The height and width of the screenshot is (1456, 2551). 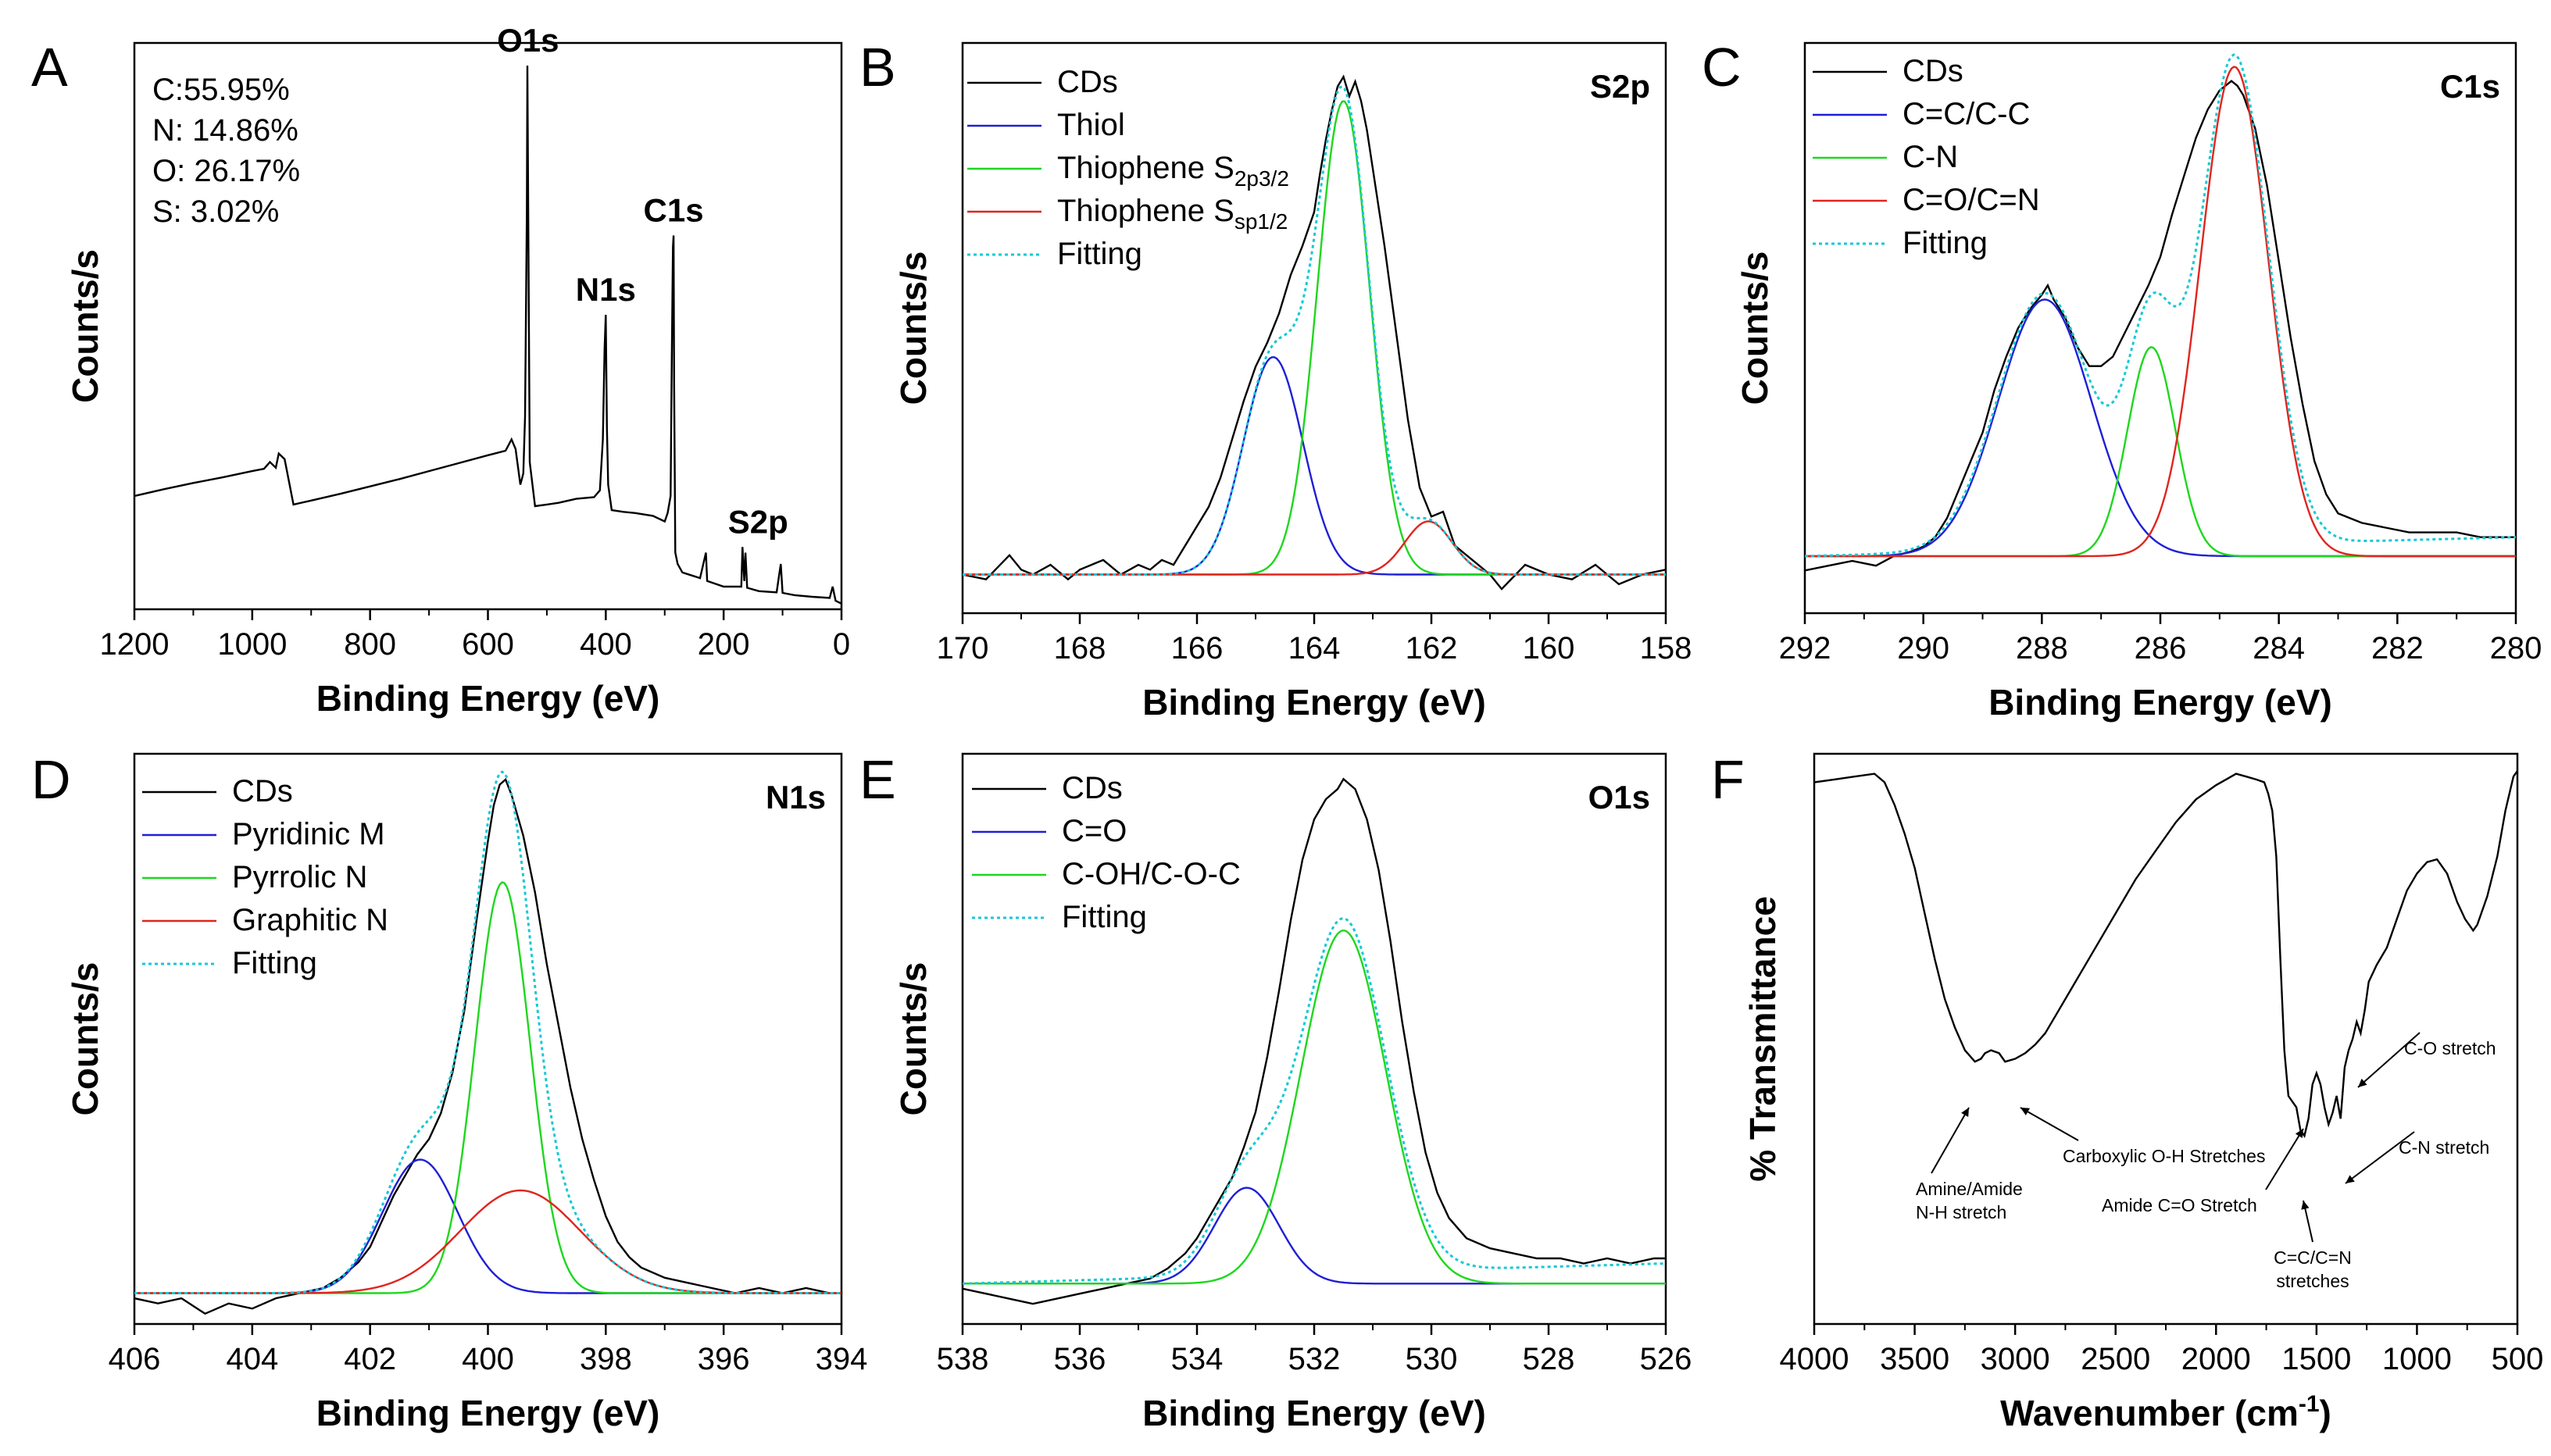 I want to click on peak-label: N1s, so click(x=606, y=289).